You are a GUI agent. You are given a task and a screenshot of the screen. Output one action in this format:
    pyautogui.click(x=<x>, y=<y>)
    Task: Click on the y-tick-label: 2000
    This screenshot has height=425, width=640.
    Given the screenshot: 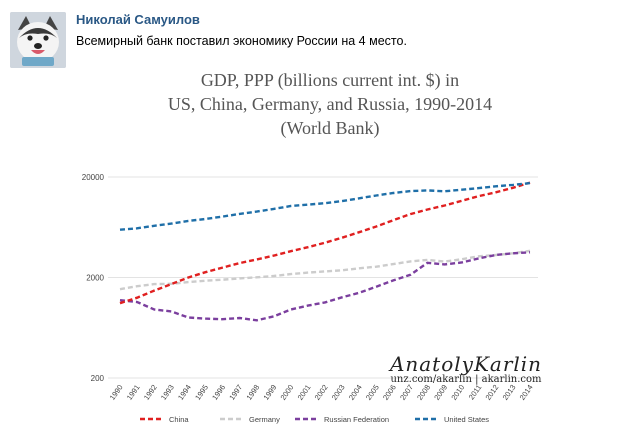 What is the action you would take?
    pyautogui.click(x=95, y=278)
    